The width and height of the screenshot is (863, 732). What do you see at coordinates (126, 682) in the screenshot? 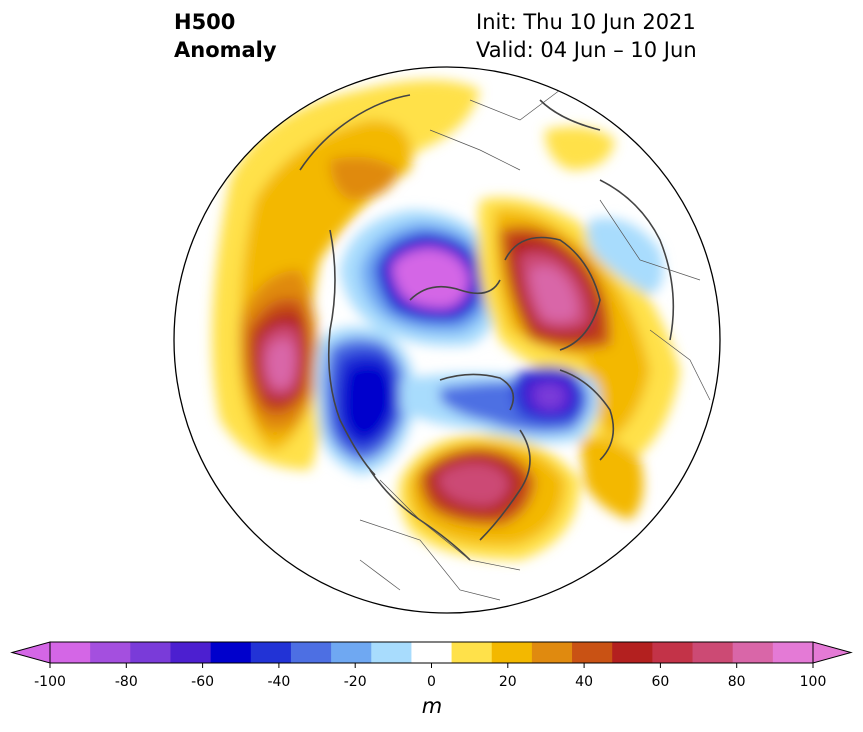
I see `colorbar-tick-label: -80` at bounding box center [126, 682].